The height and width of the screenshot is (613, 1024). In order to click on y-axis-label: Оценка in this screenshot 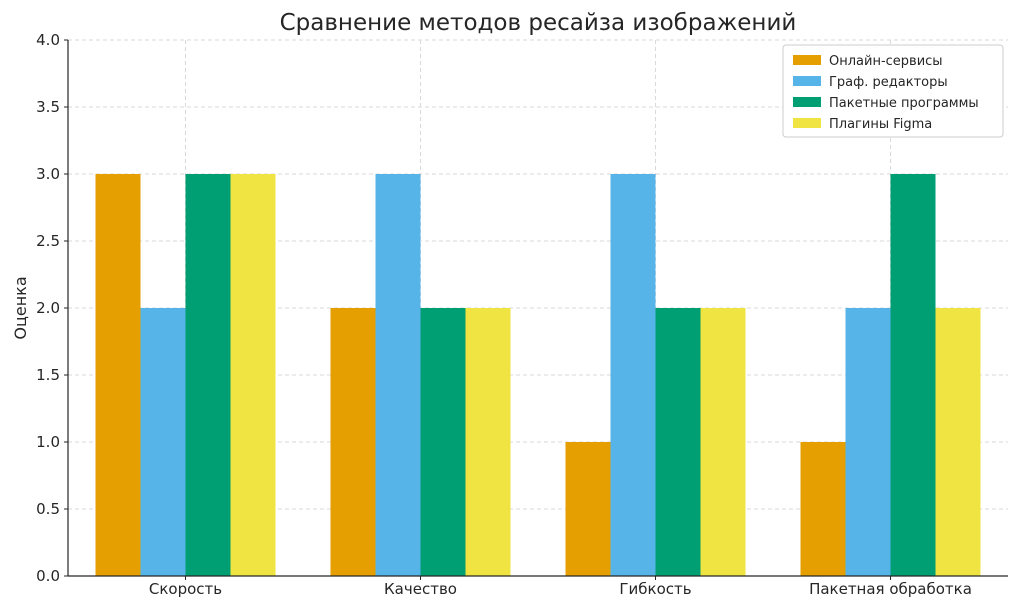, I will do `click(20, 307)`.